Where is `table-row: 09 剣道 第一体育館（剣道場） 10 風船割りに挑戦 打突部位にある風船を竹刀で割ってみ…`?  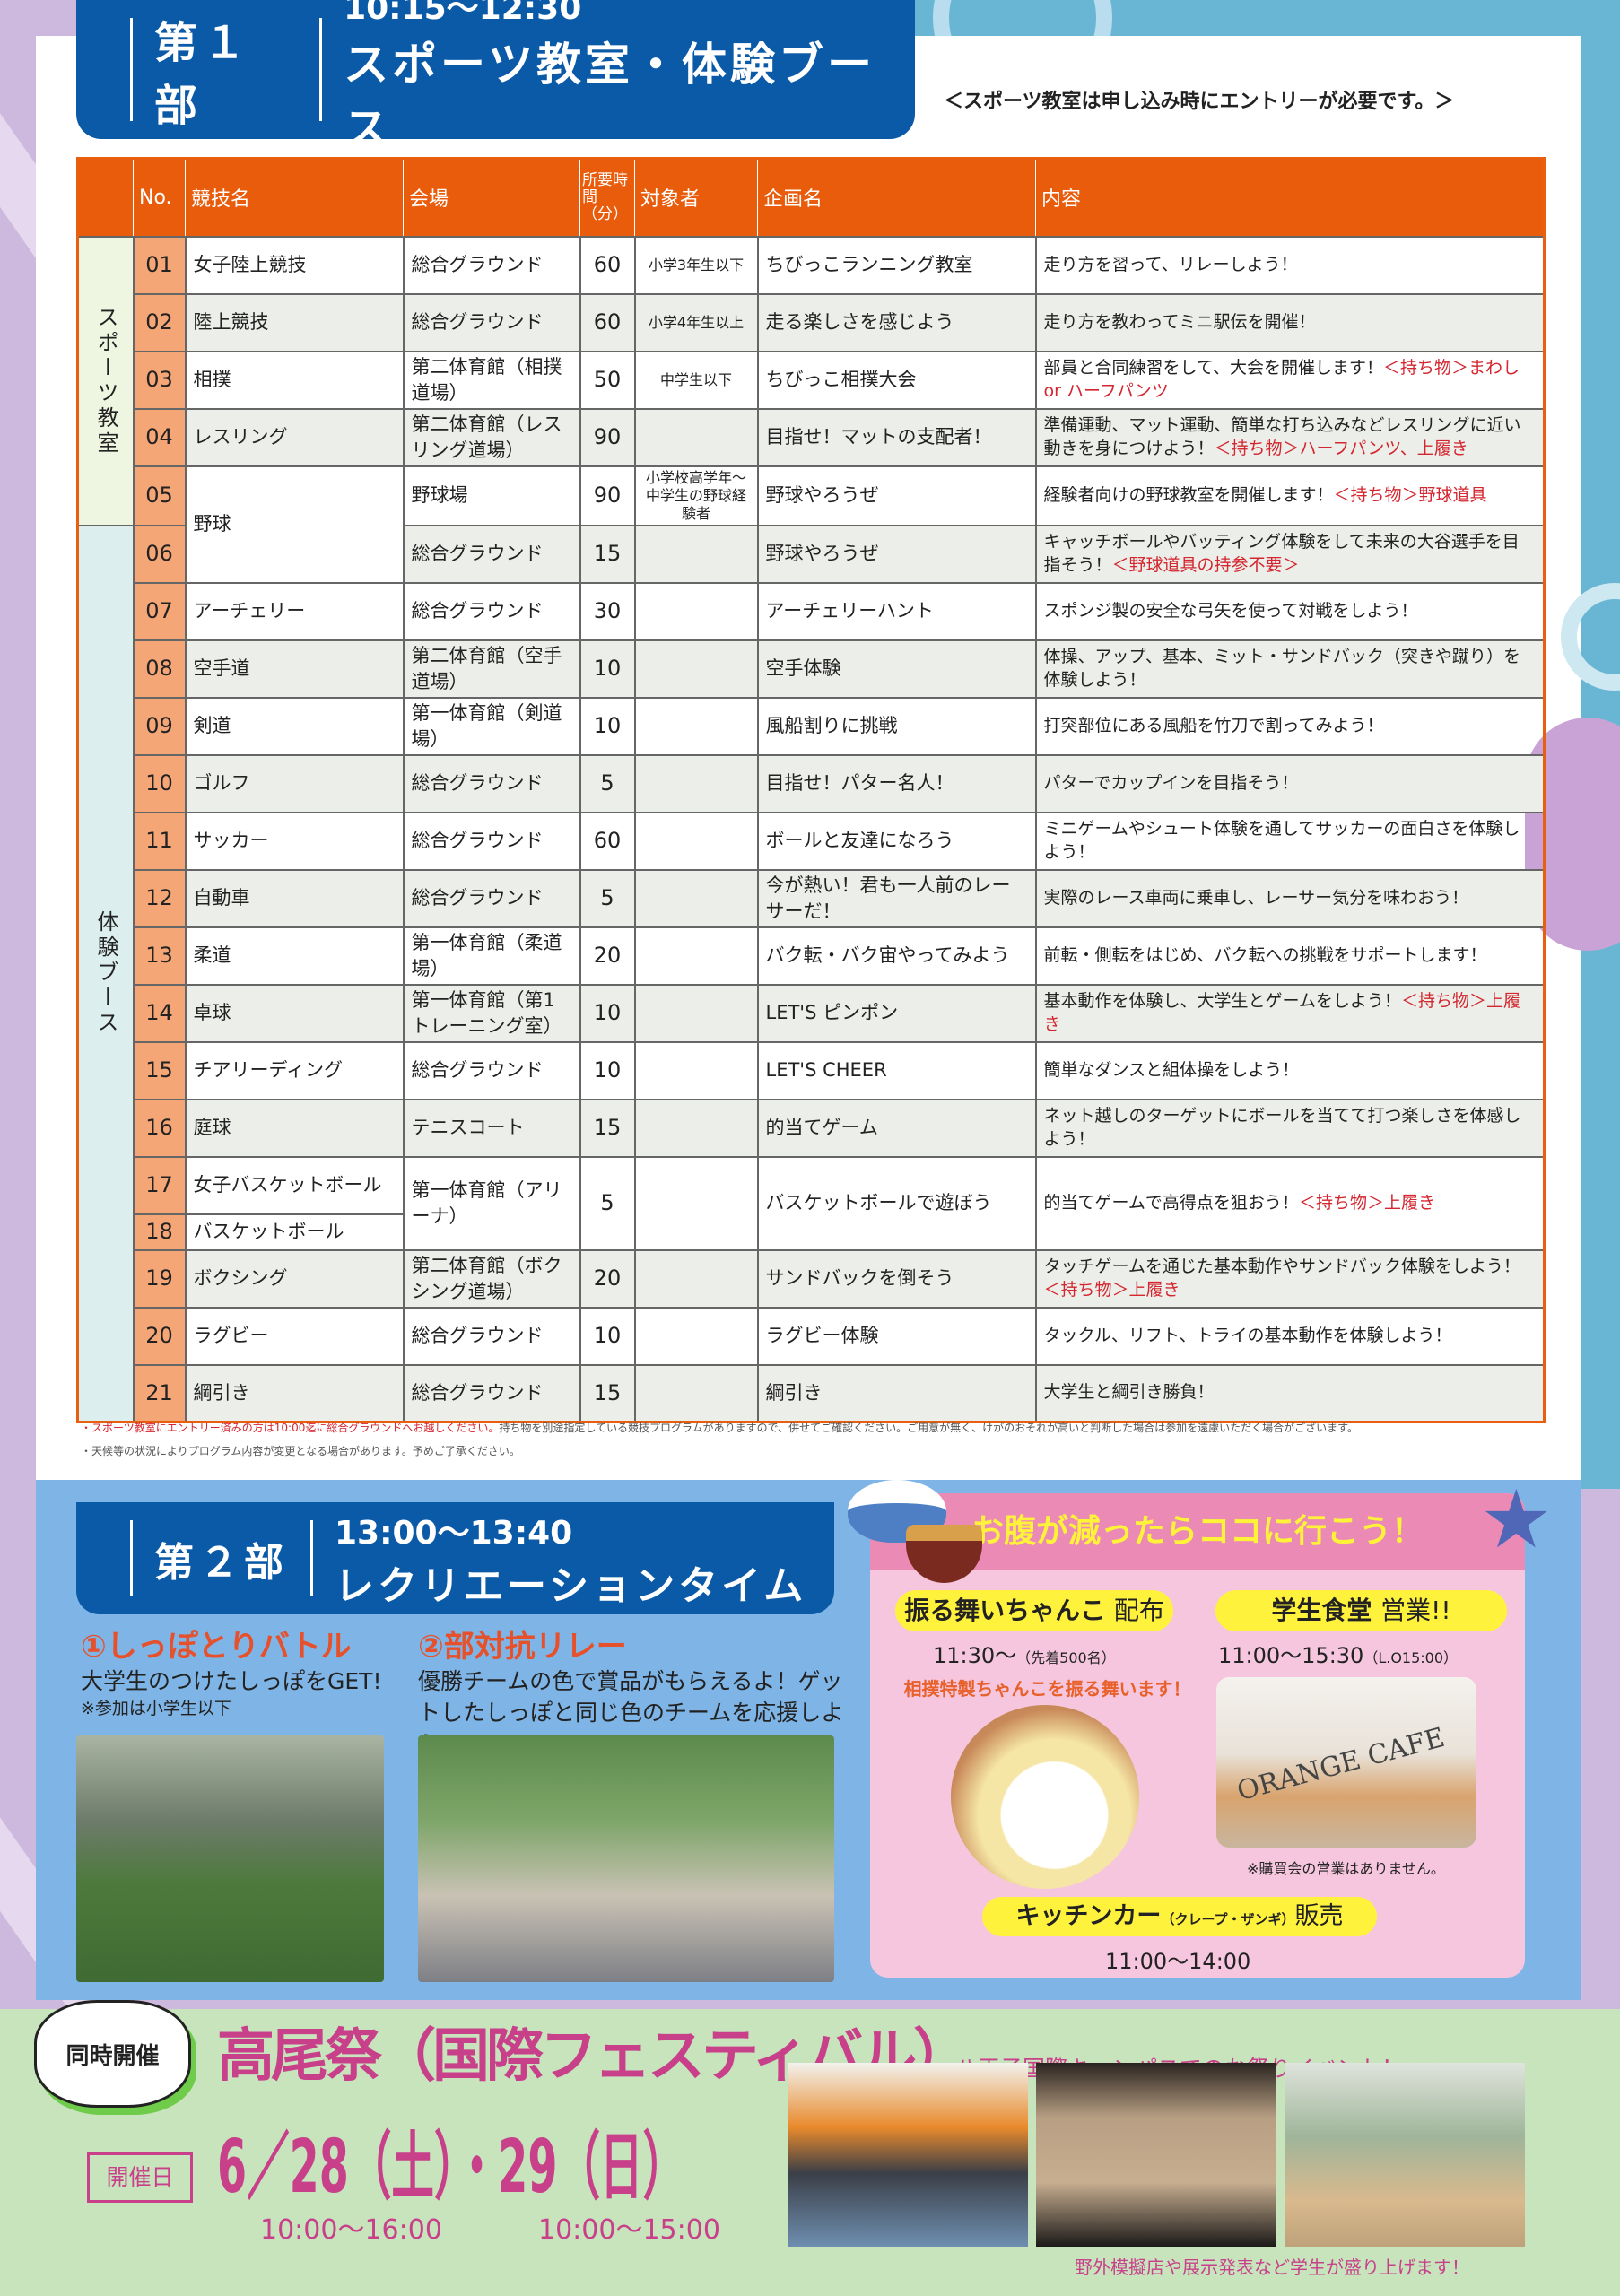 table-row: 09 剣道 第一体育館（剣道場） 10 風船割りに挑戦 打突部位にある風船を竹刀で割ってみ… is located at coordinates (812, 726).